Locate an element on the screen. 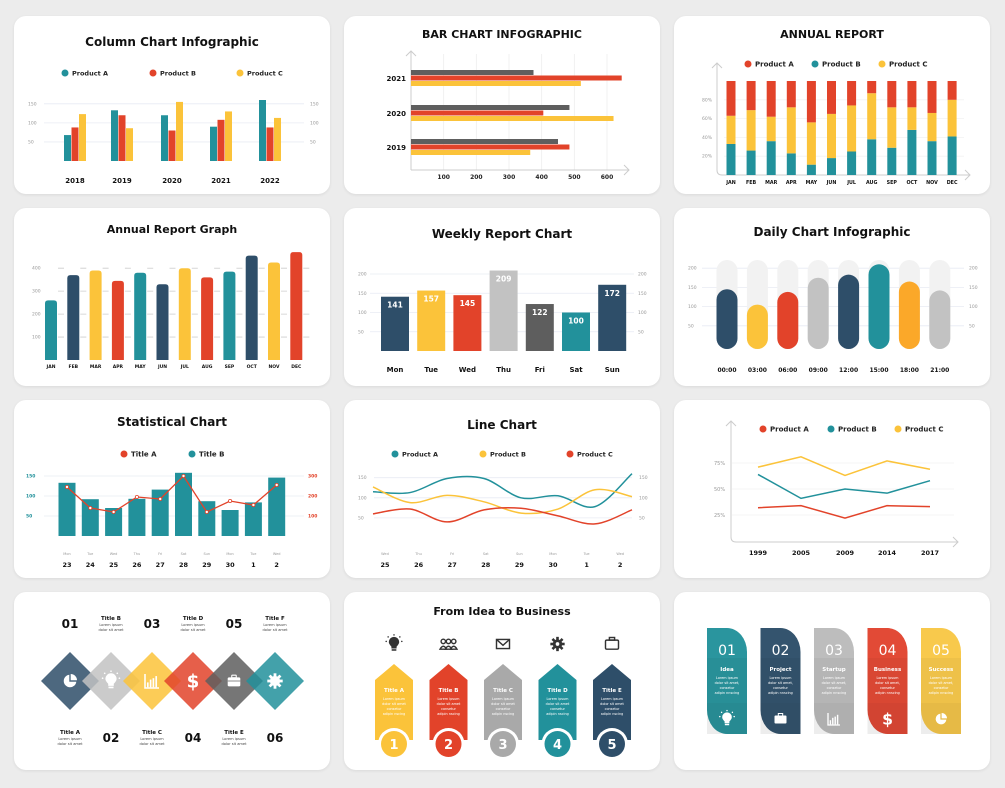 The height and width of the screenshot is (788, 1005). gear-icon is located at coordinates (557, 644).